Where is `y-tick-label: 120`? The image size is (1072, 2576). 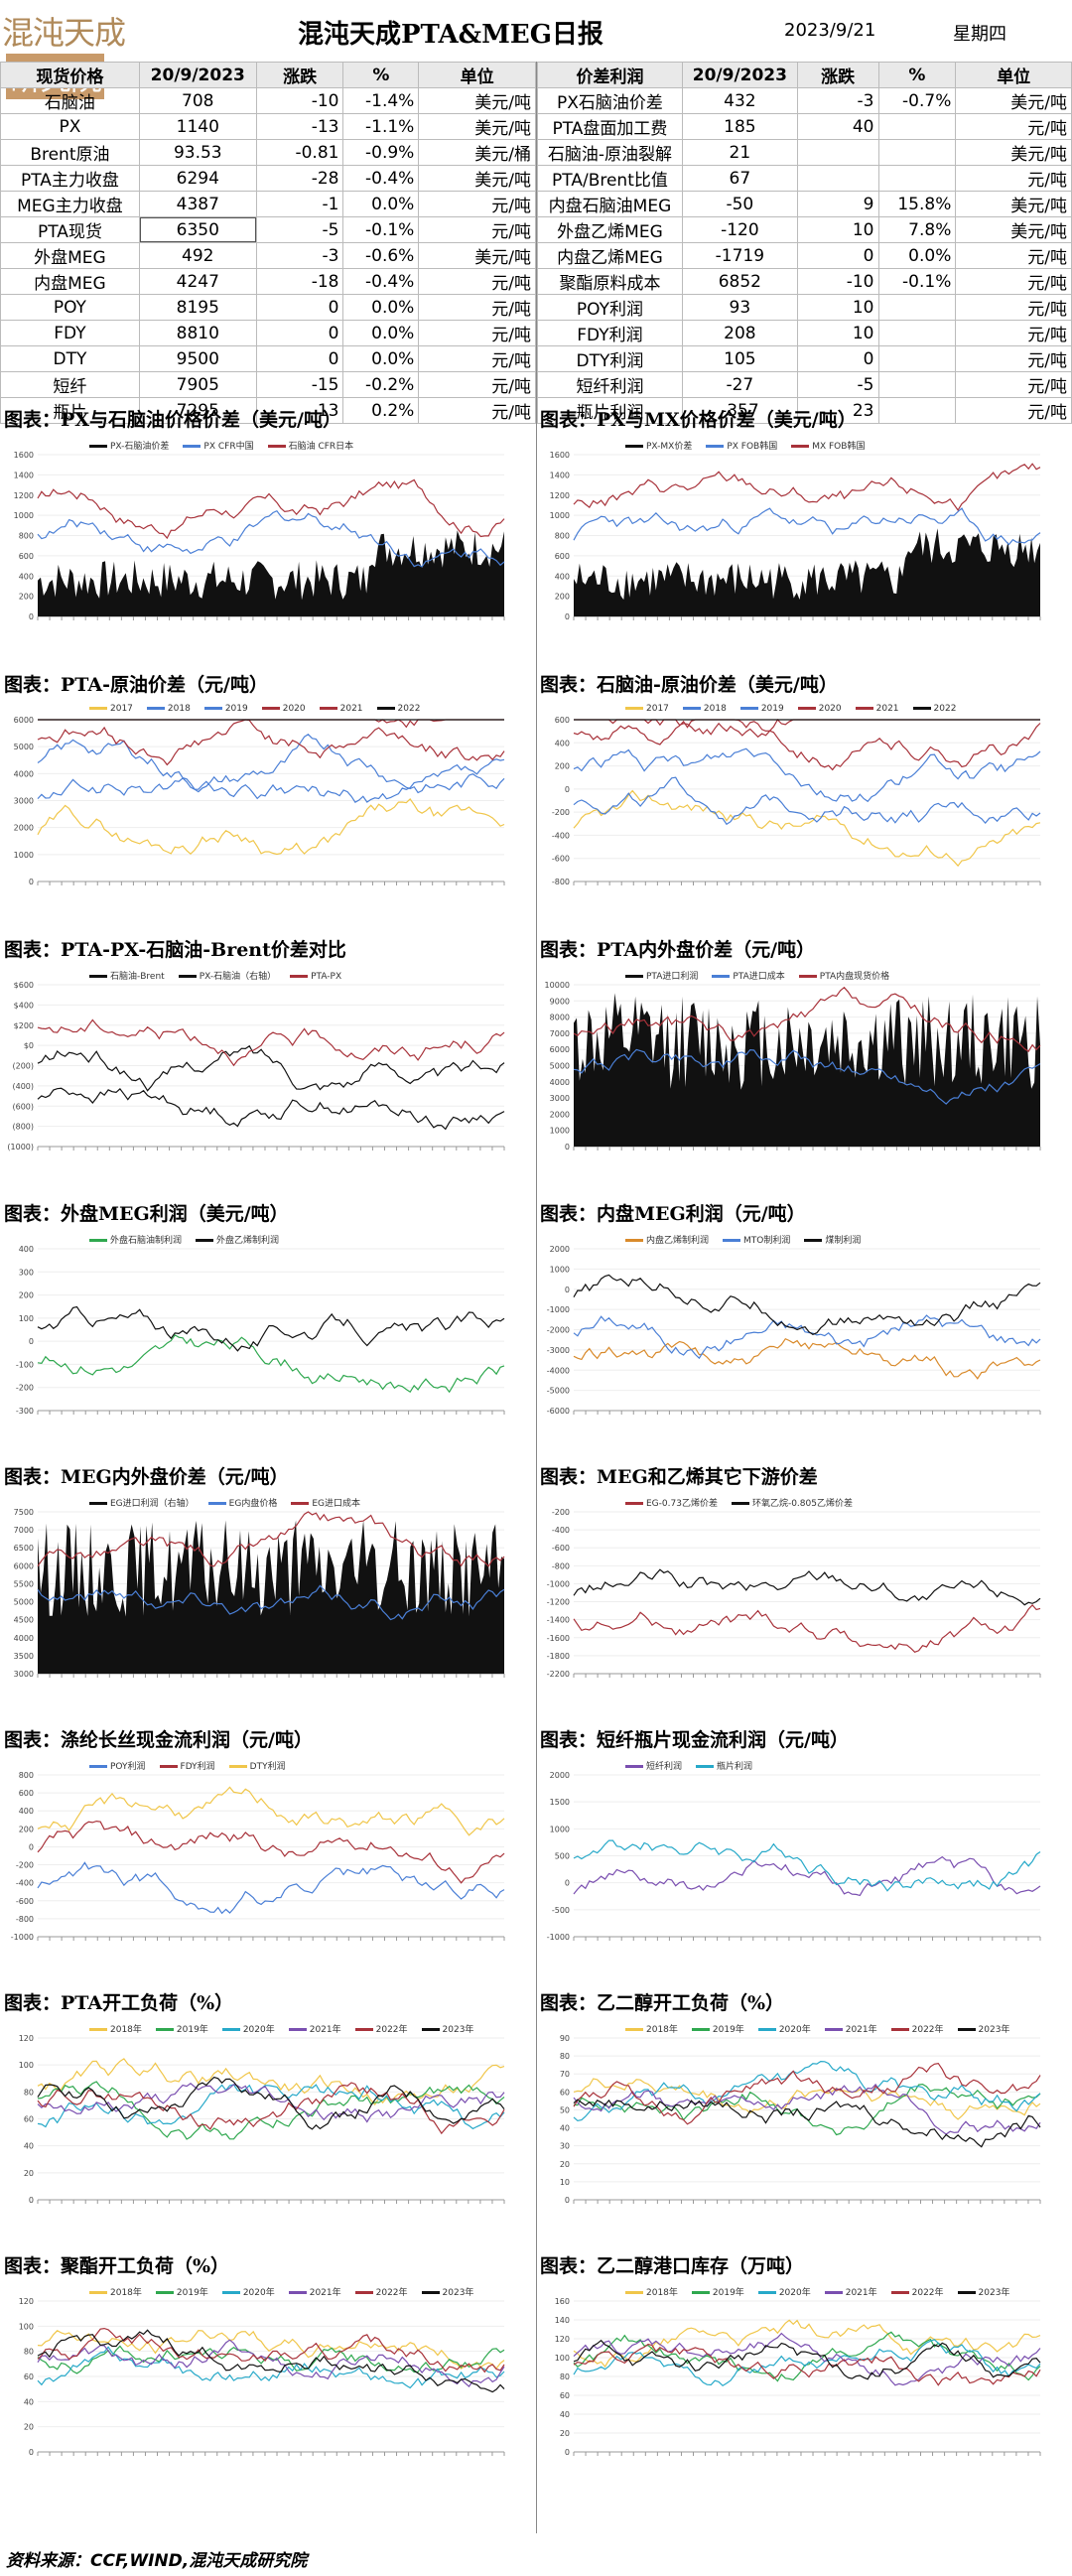 y-tick-label: 120 is located at coordinates (26, 2301).